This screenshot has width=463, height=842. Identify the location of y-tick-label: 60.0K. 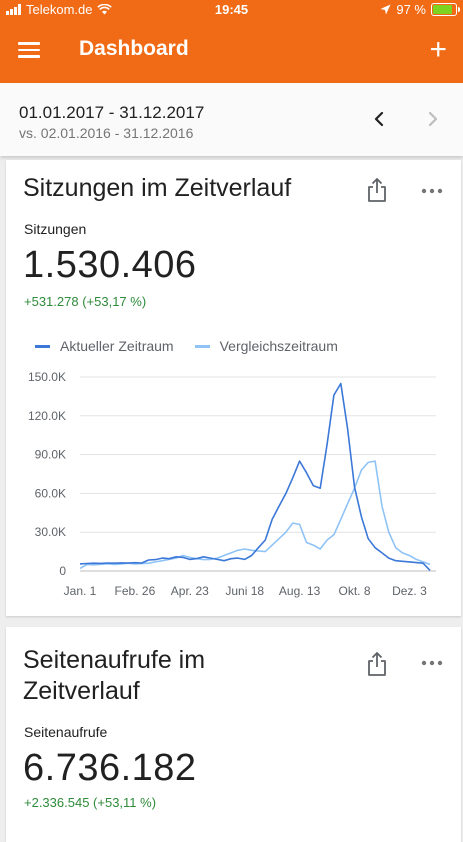
(50, 493).